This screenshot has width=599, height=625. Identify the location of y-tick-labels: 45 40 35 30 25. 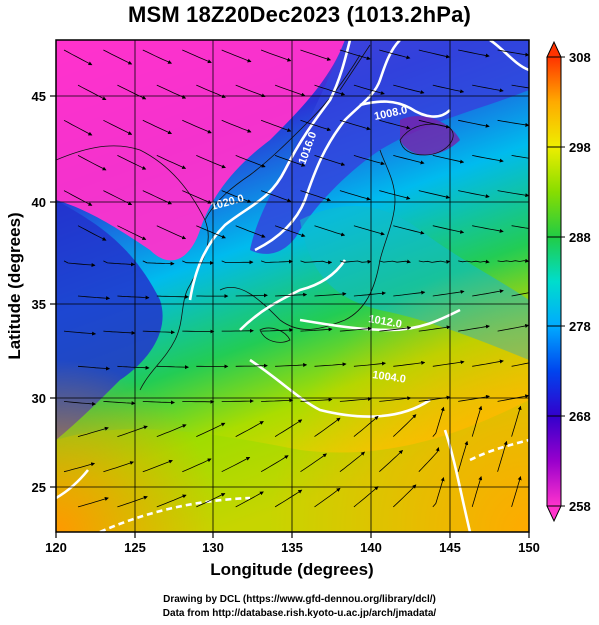
(39, 292).